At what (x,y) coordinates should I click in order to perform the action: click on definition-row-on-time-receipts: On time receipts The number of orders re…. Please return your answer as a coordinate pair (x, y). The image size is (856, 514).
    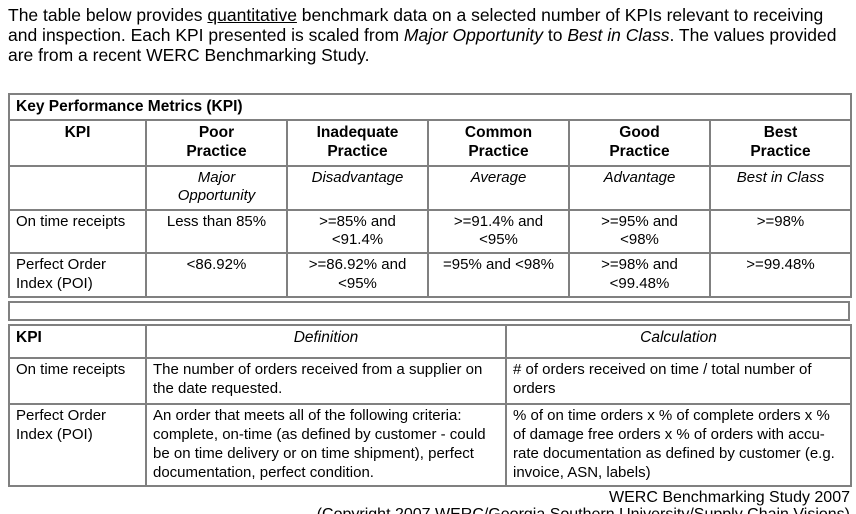
    Looking at the image, I should click on (430, 381).